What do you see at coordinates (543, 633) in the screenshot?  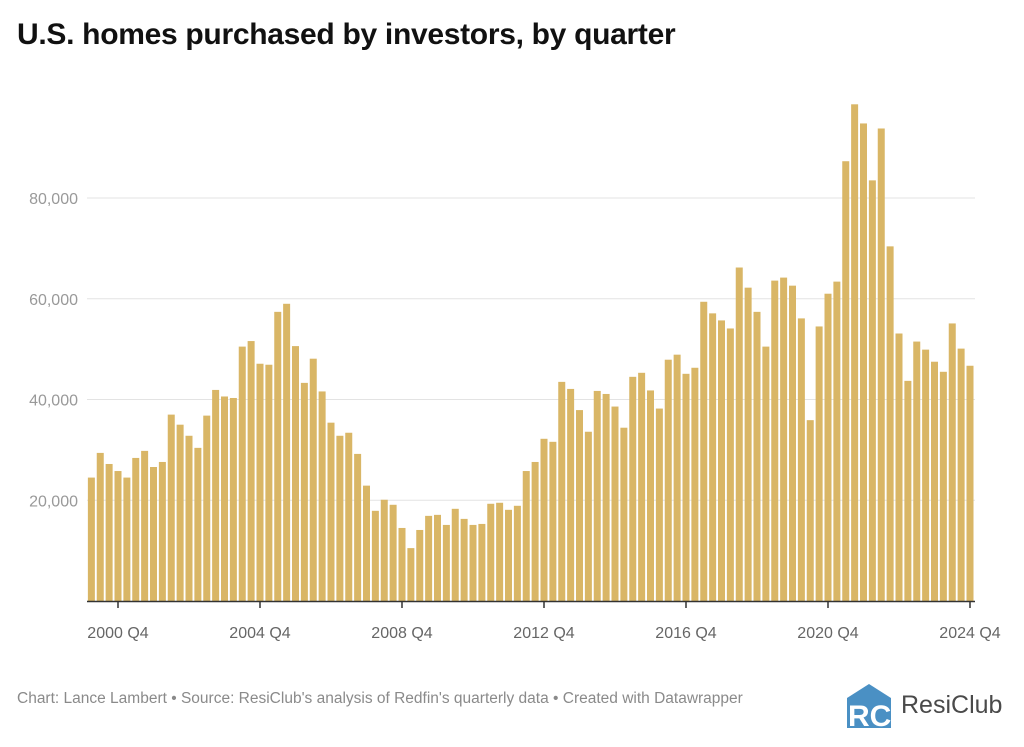 I see `x-tick-label: 2012 Q4` at bounding box center [543, 633].